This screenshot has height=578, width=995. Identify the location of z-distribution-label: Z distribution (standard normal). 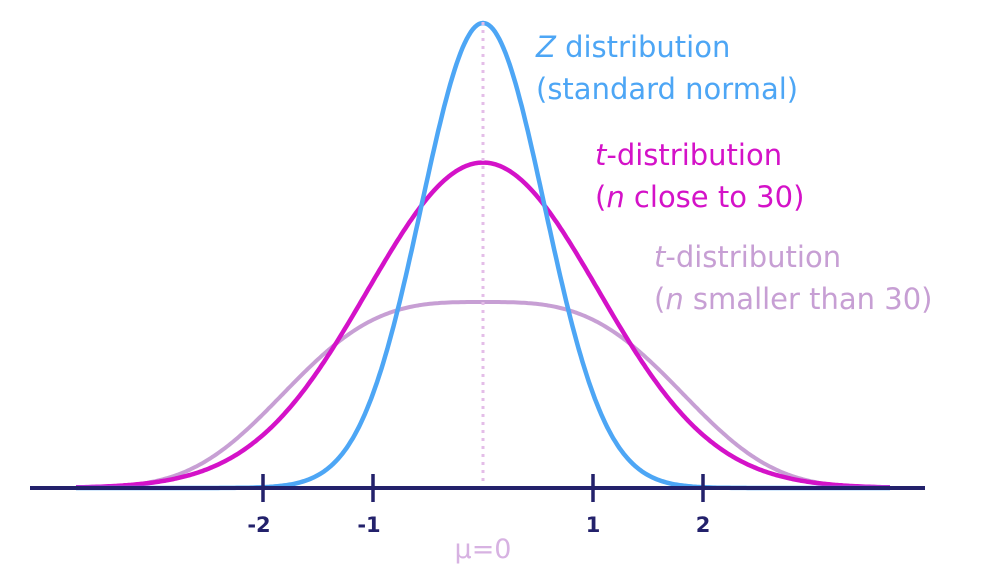
(667, 68).